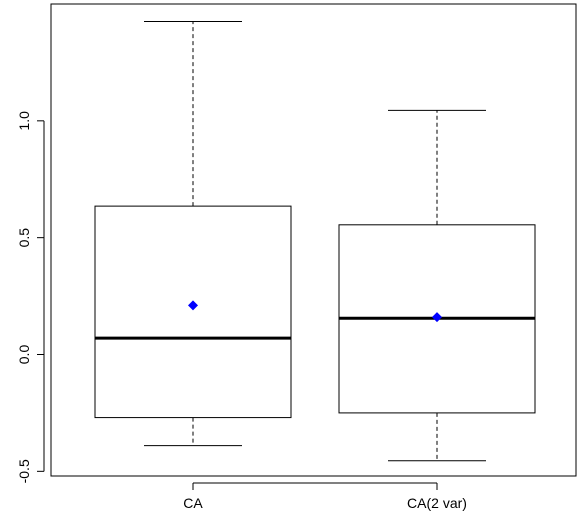  I want to click on y-tick-label: 1.0, so click(24, 121).